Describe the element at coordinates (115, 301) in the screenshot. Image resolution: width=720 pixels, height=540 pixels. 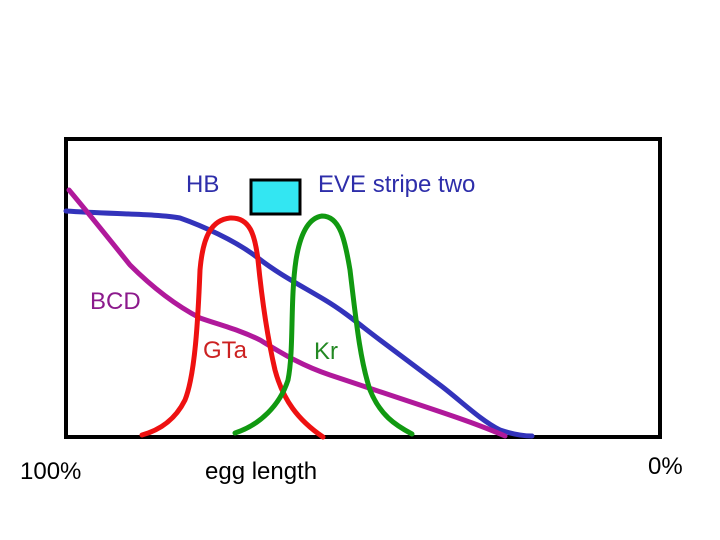
I see `bcd-label: BCD` at that location.